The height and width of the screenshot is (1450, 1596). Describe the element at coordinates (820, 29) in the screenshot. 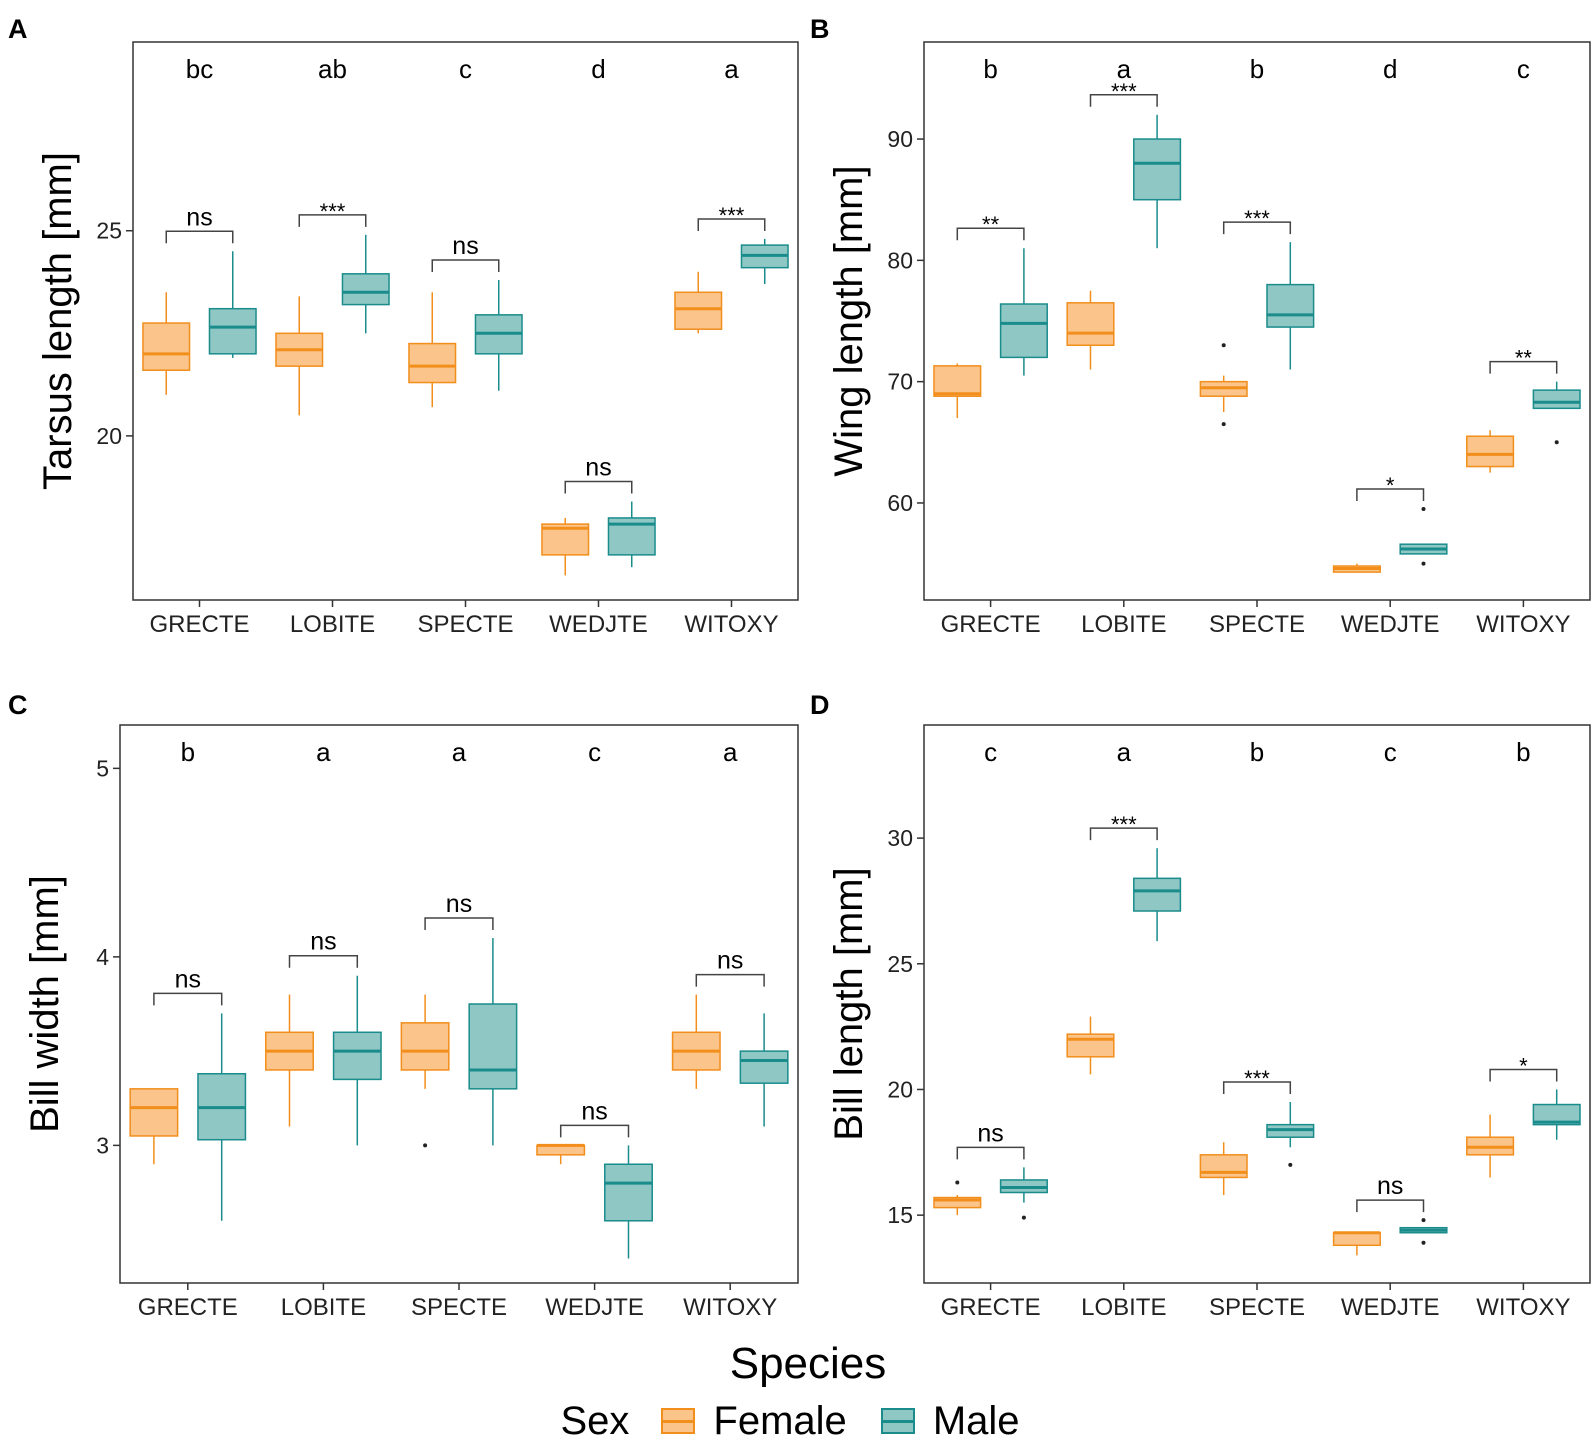

I see `panel-label: B` at that location.